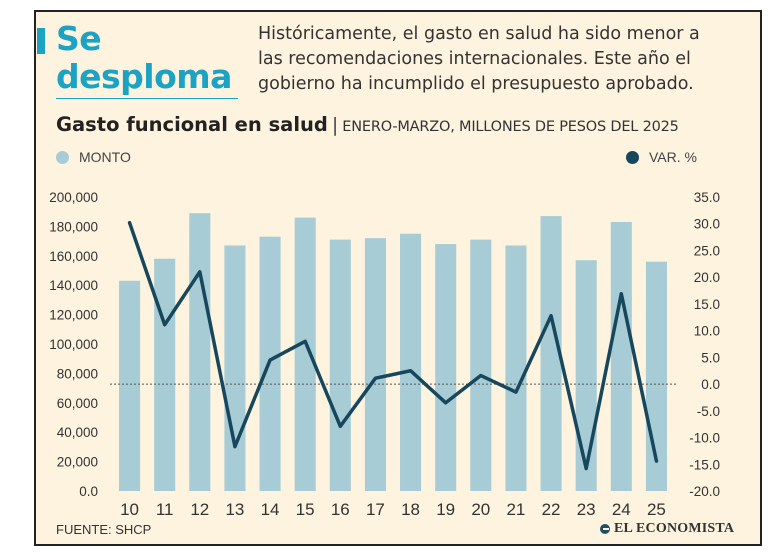 This screenshot has width=768, height=560. I want to click on legend-line-swatch, so click(632, 157).